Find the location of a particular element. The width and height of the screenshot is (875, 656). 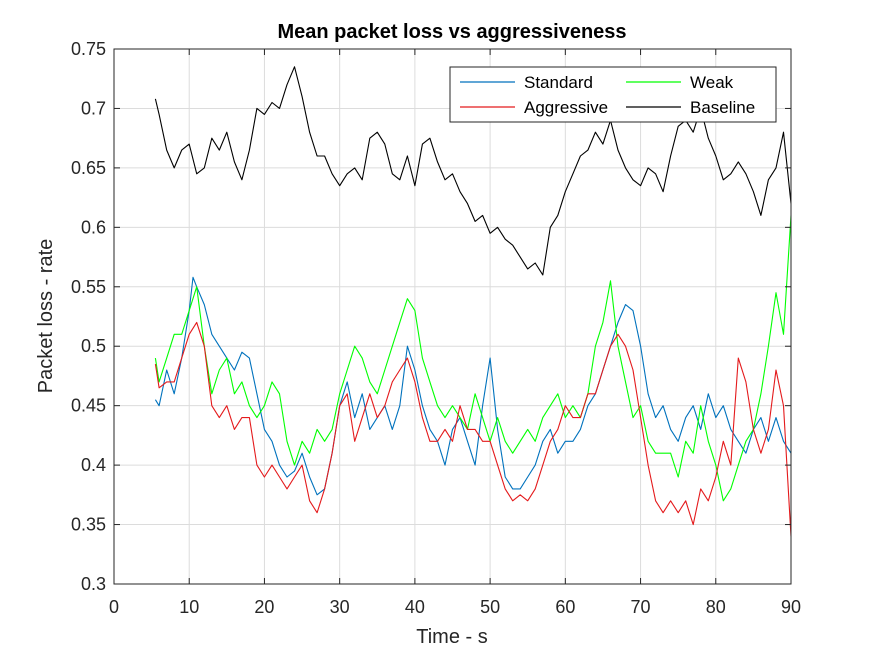

x-tick-label: 20 is located at coordinates (264, 607).